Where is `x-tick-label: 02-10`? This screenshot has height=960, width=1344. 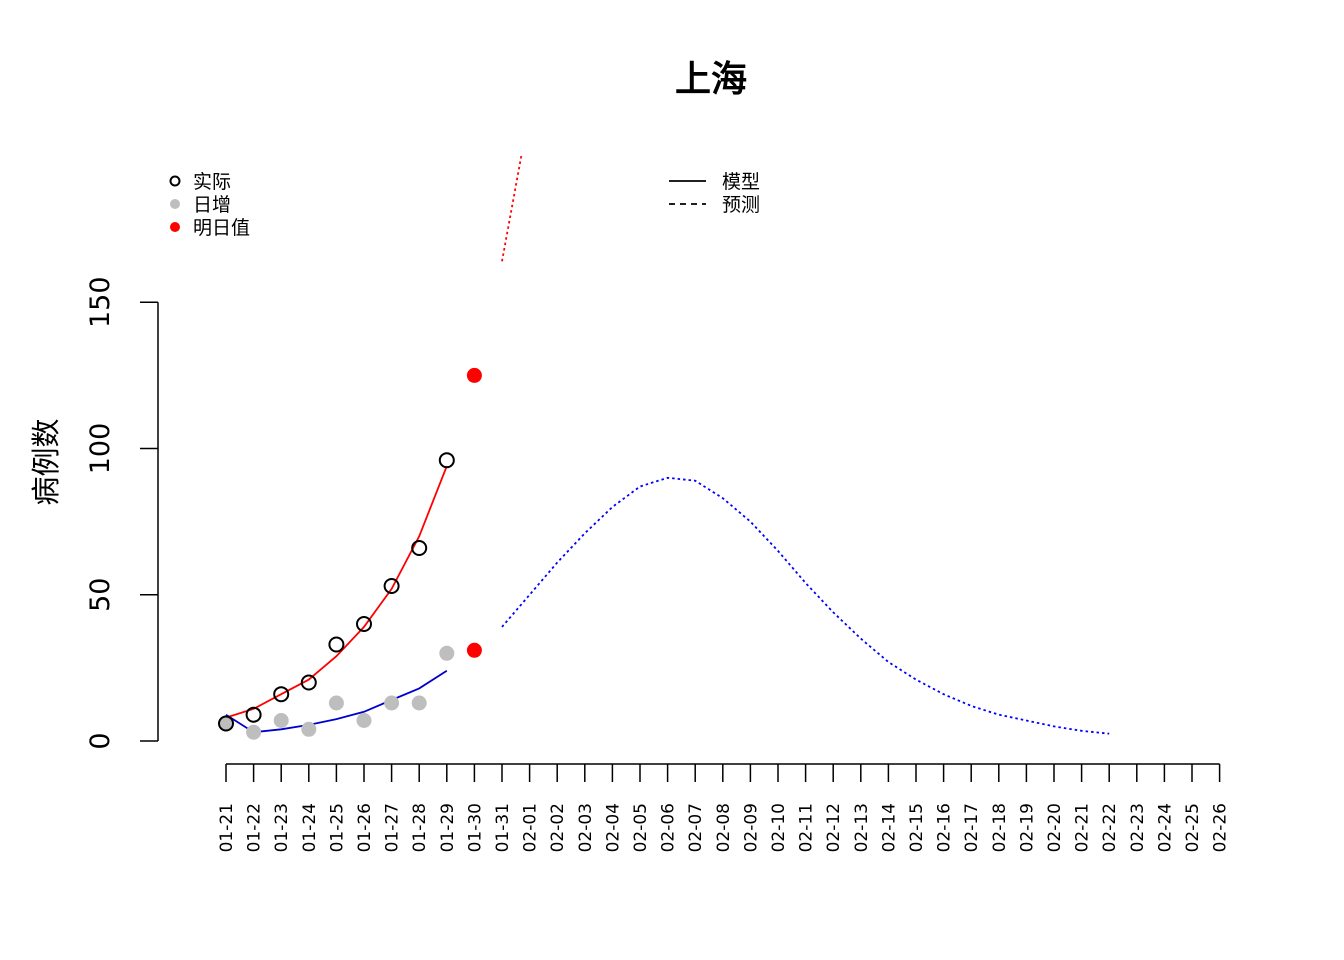
x-tick-label: 02-10 is located at coordinates (779, 827).